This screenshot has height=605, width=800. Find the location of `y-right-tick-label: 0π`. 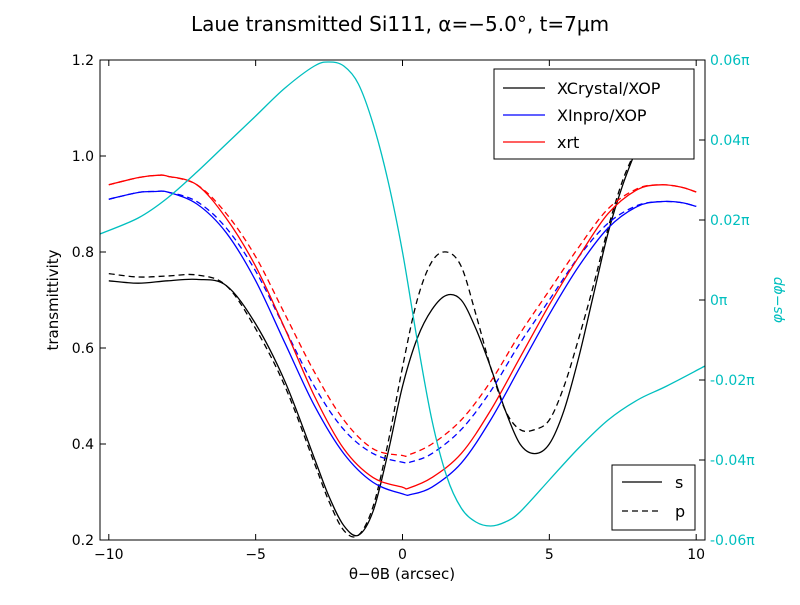

y-right-tick-label: 0π is located at coordinates (719, 301).